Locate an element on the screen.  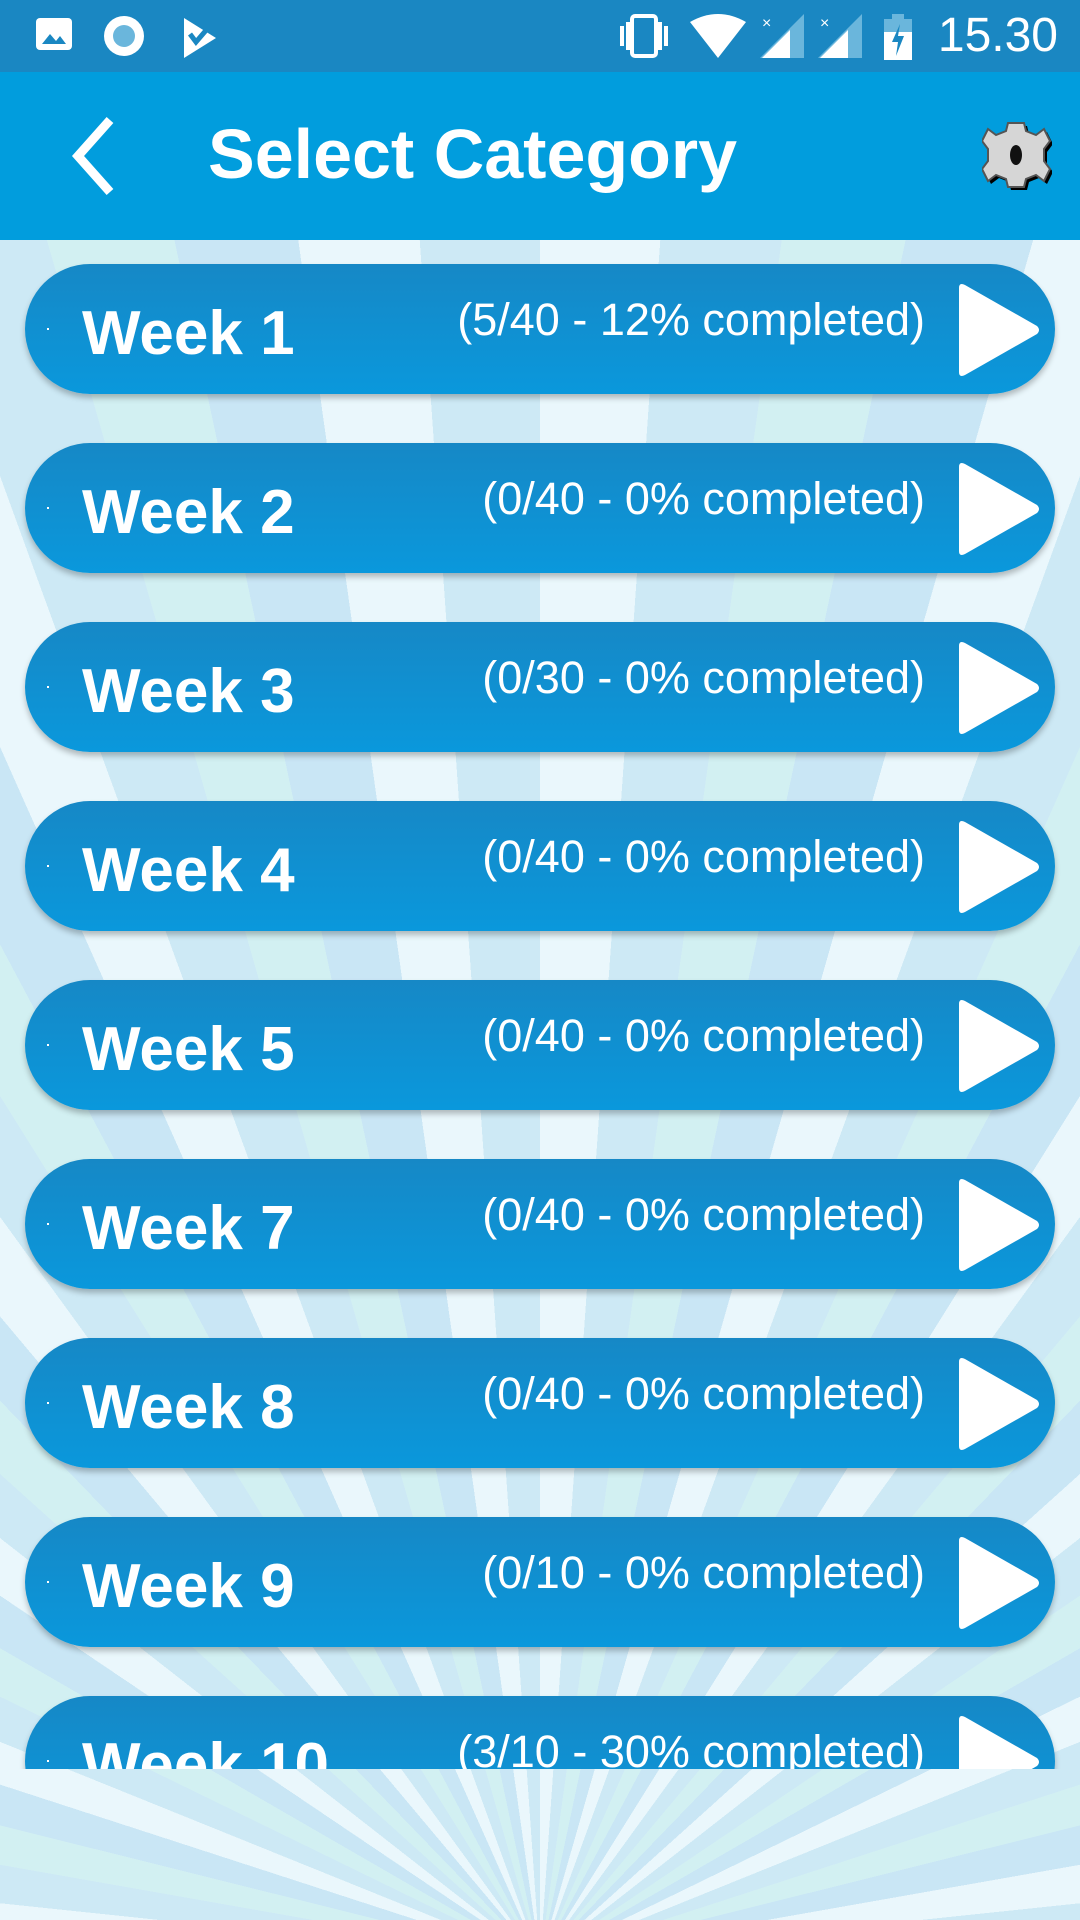
category-button: Week 2 (0/40 - 0% completed) is located at coordinates (540, 508).